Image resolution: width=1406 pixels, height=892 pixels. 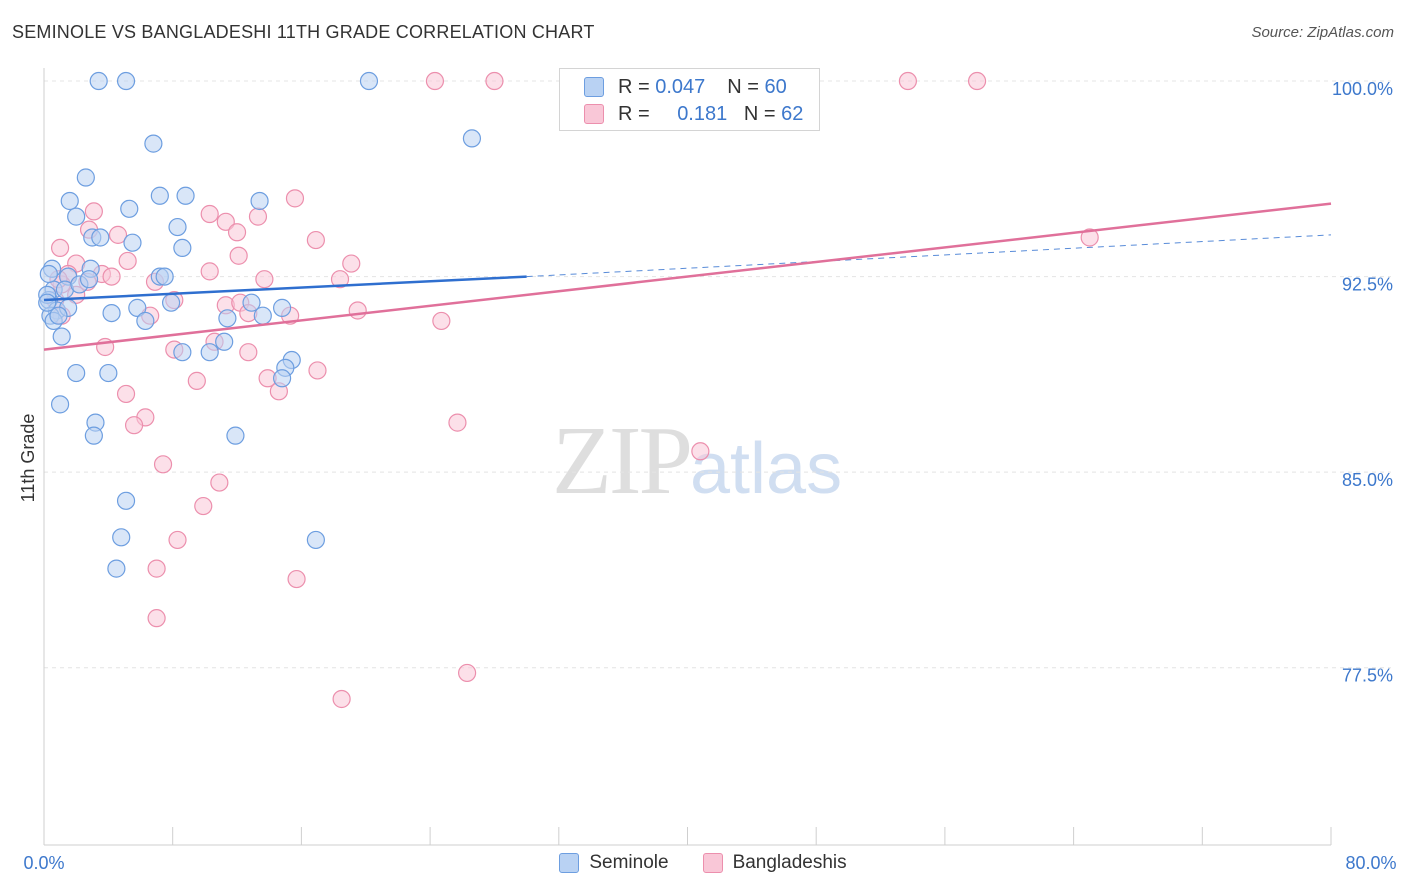 I want to click on legend-item-seminole: Seminole, so click(x=614, y=863).